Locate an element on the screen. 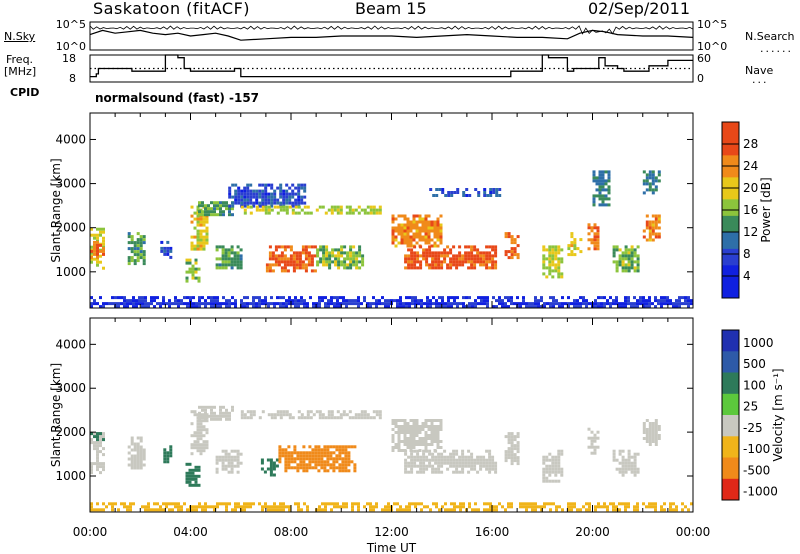 This screenshot has width=800, height=554. cpid-label: CPID is located at coordinates (25, 92).